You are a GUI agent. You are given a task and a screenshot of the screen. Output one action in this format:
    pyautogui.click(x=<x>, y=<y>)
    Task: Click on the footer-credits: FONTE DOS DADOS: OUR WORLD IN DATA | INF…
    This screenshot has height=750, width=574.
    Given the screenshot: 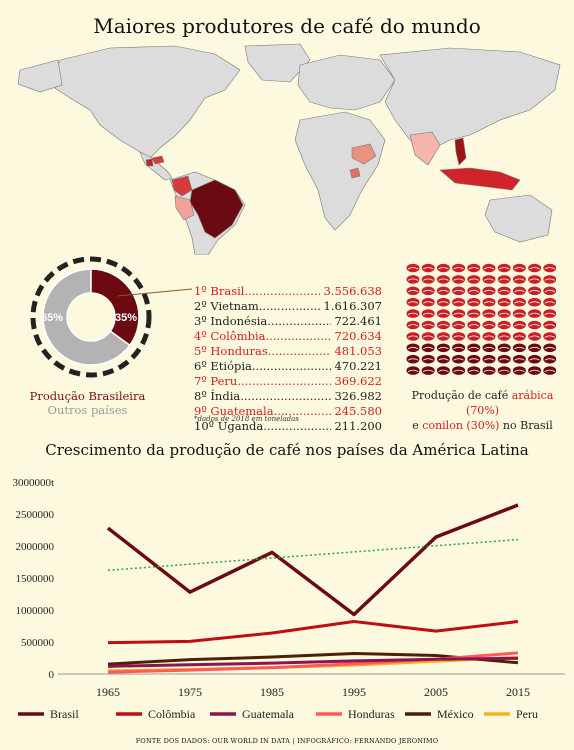 What is the action you would take?
    pyautogui.click(x=287, y=741)
    